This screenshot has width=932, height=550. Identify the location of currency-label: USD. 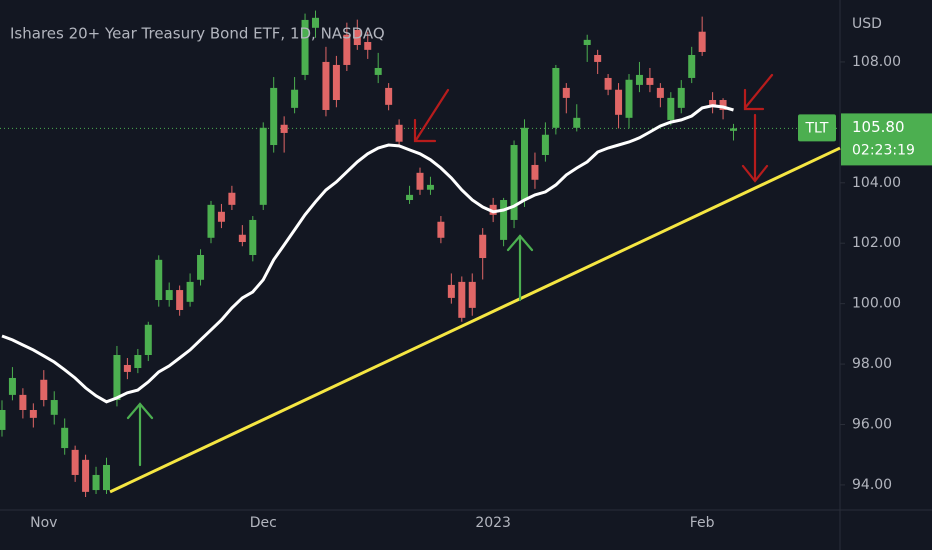
(867, 24).